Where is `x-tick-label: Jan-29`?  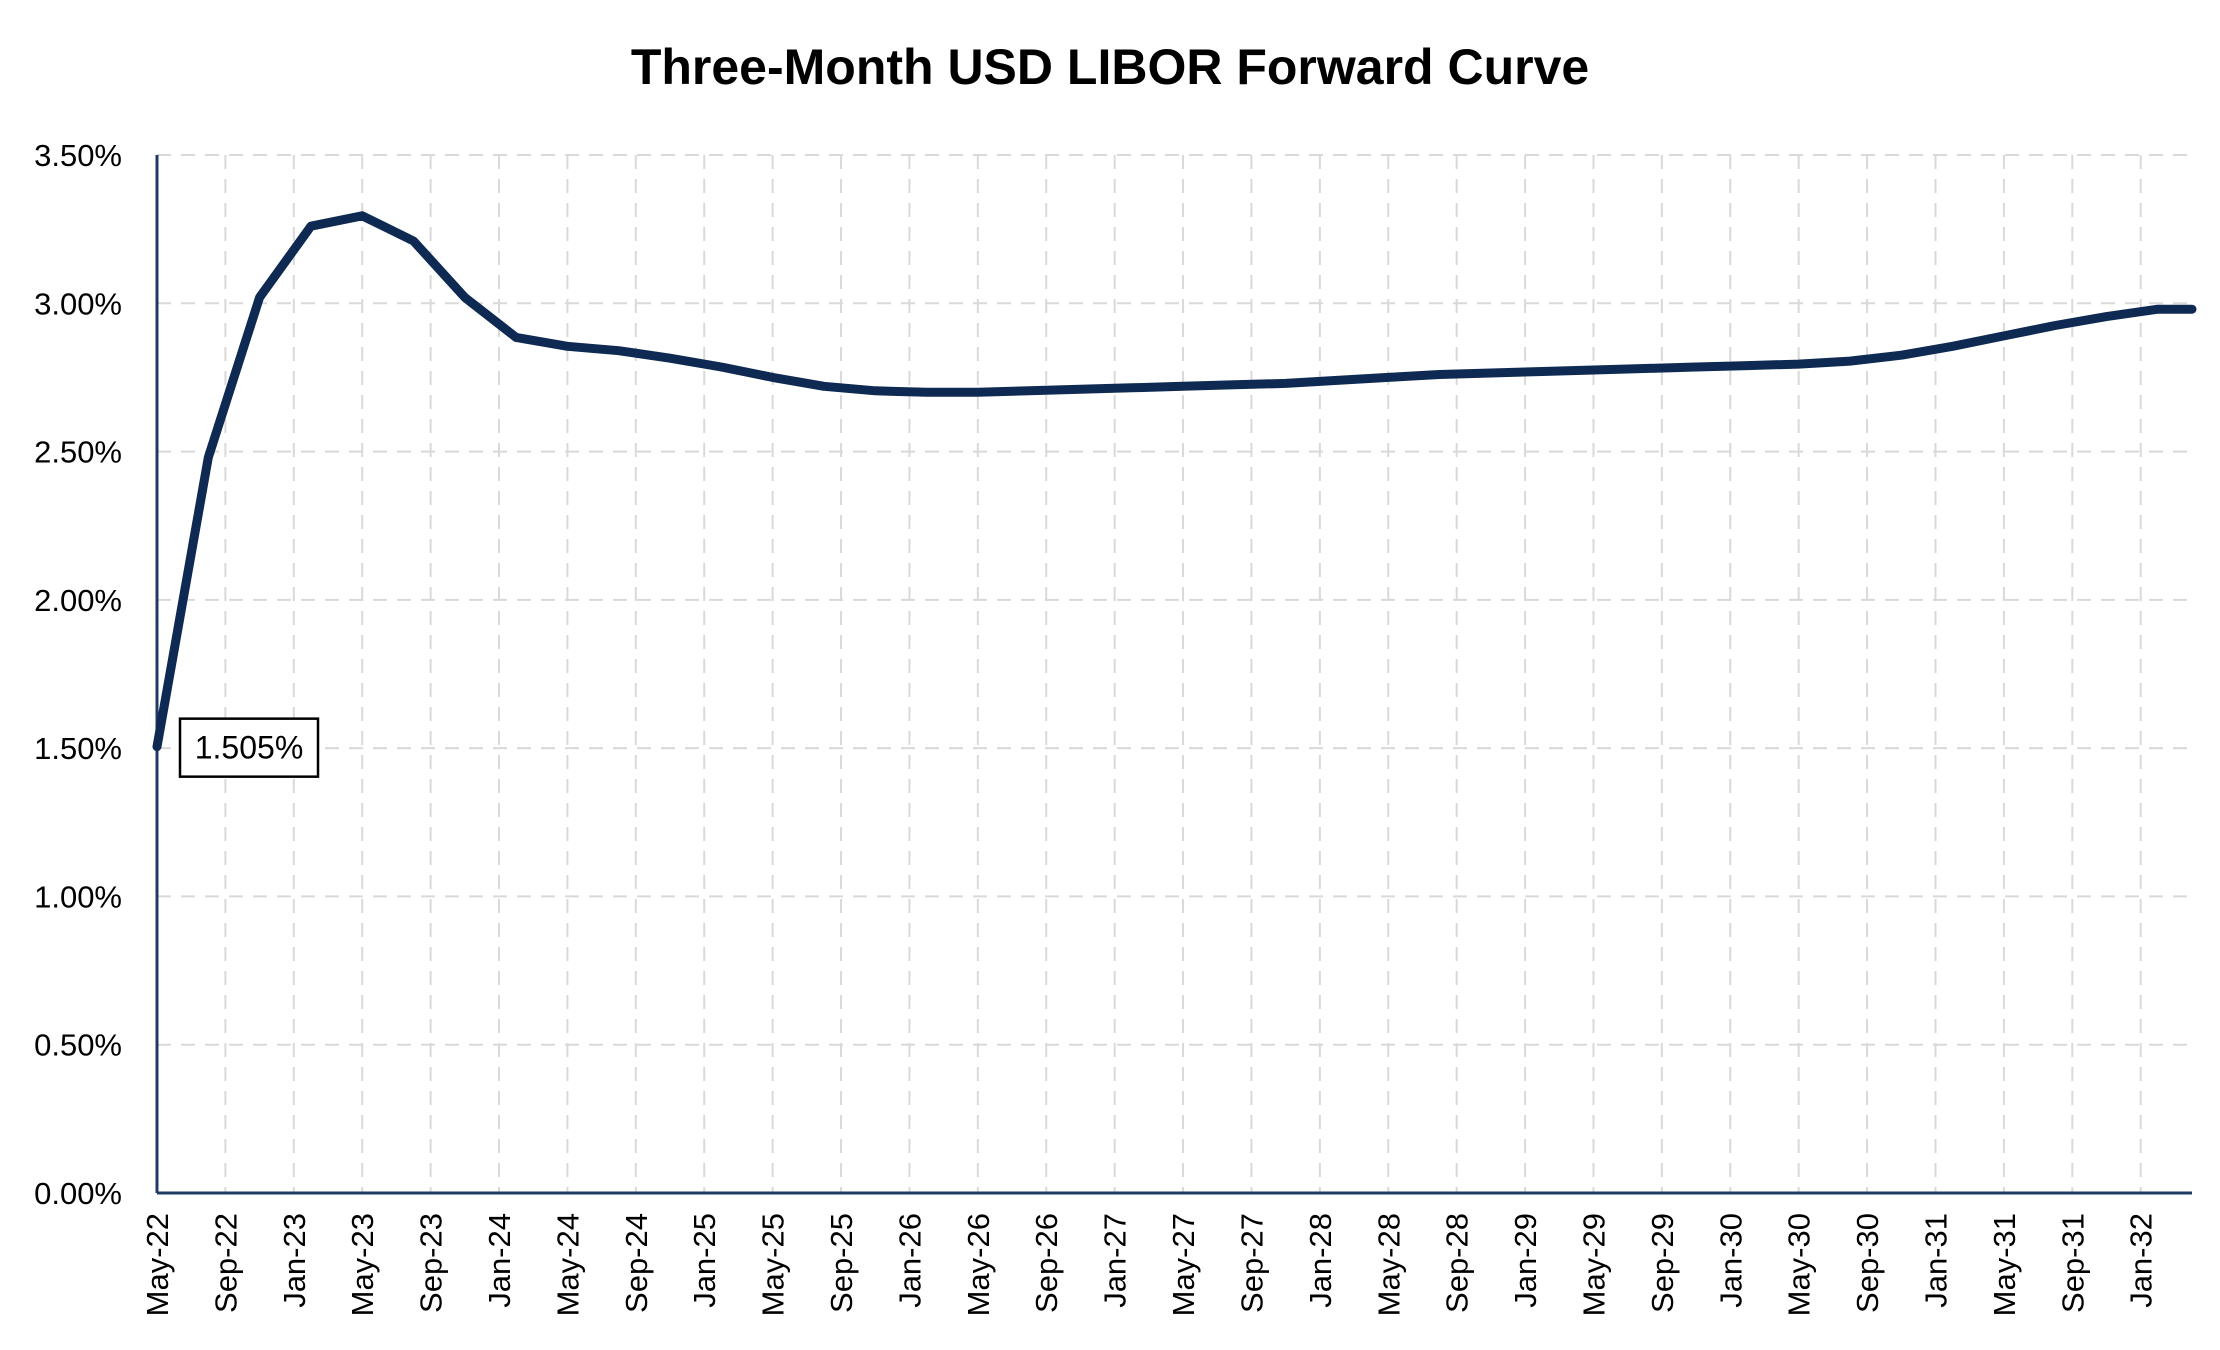
x-tick-label: Jan-29 is located at coordinates (1525, 1260).